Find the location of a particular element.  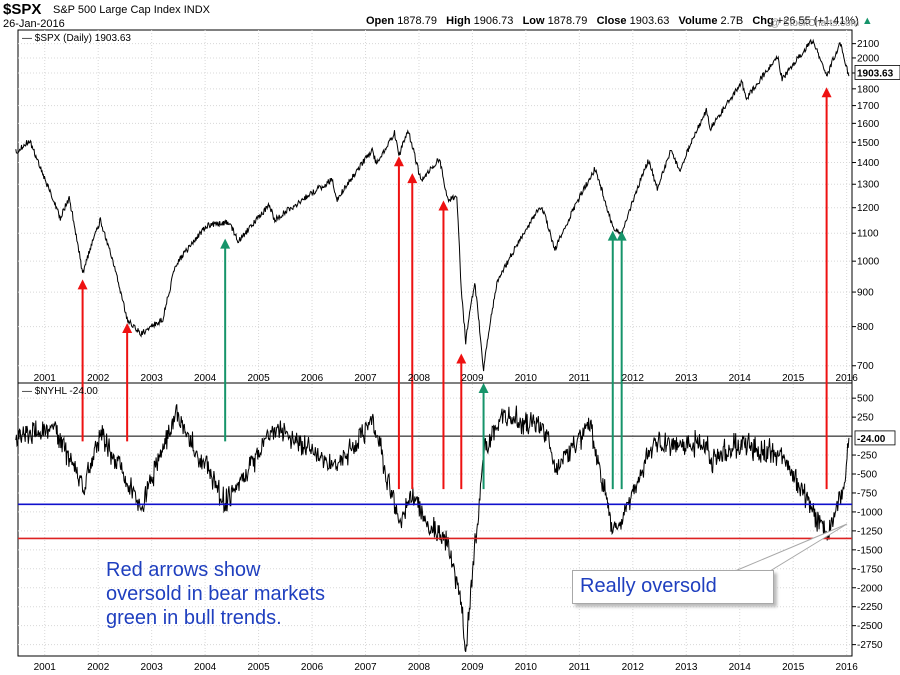

high-label: High is located at coordinates (458, 21).